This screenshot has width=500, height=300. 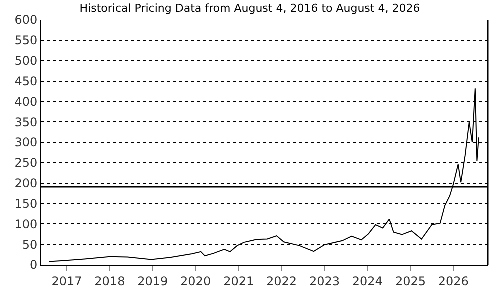 What do you see at coordinates (26, 122) in the screenshot?
I see `y-tick-label: 350` at bounding box center [26, 122].